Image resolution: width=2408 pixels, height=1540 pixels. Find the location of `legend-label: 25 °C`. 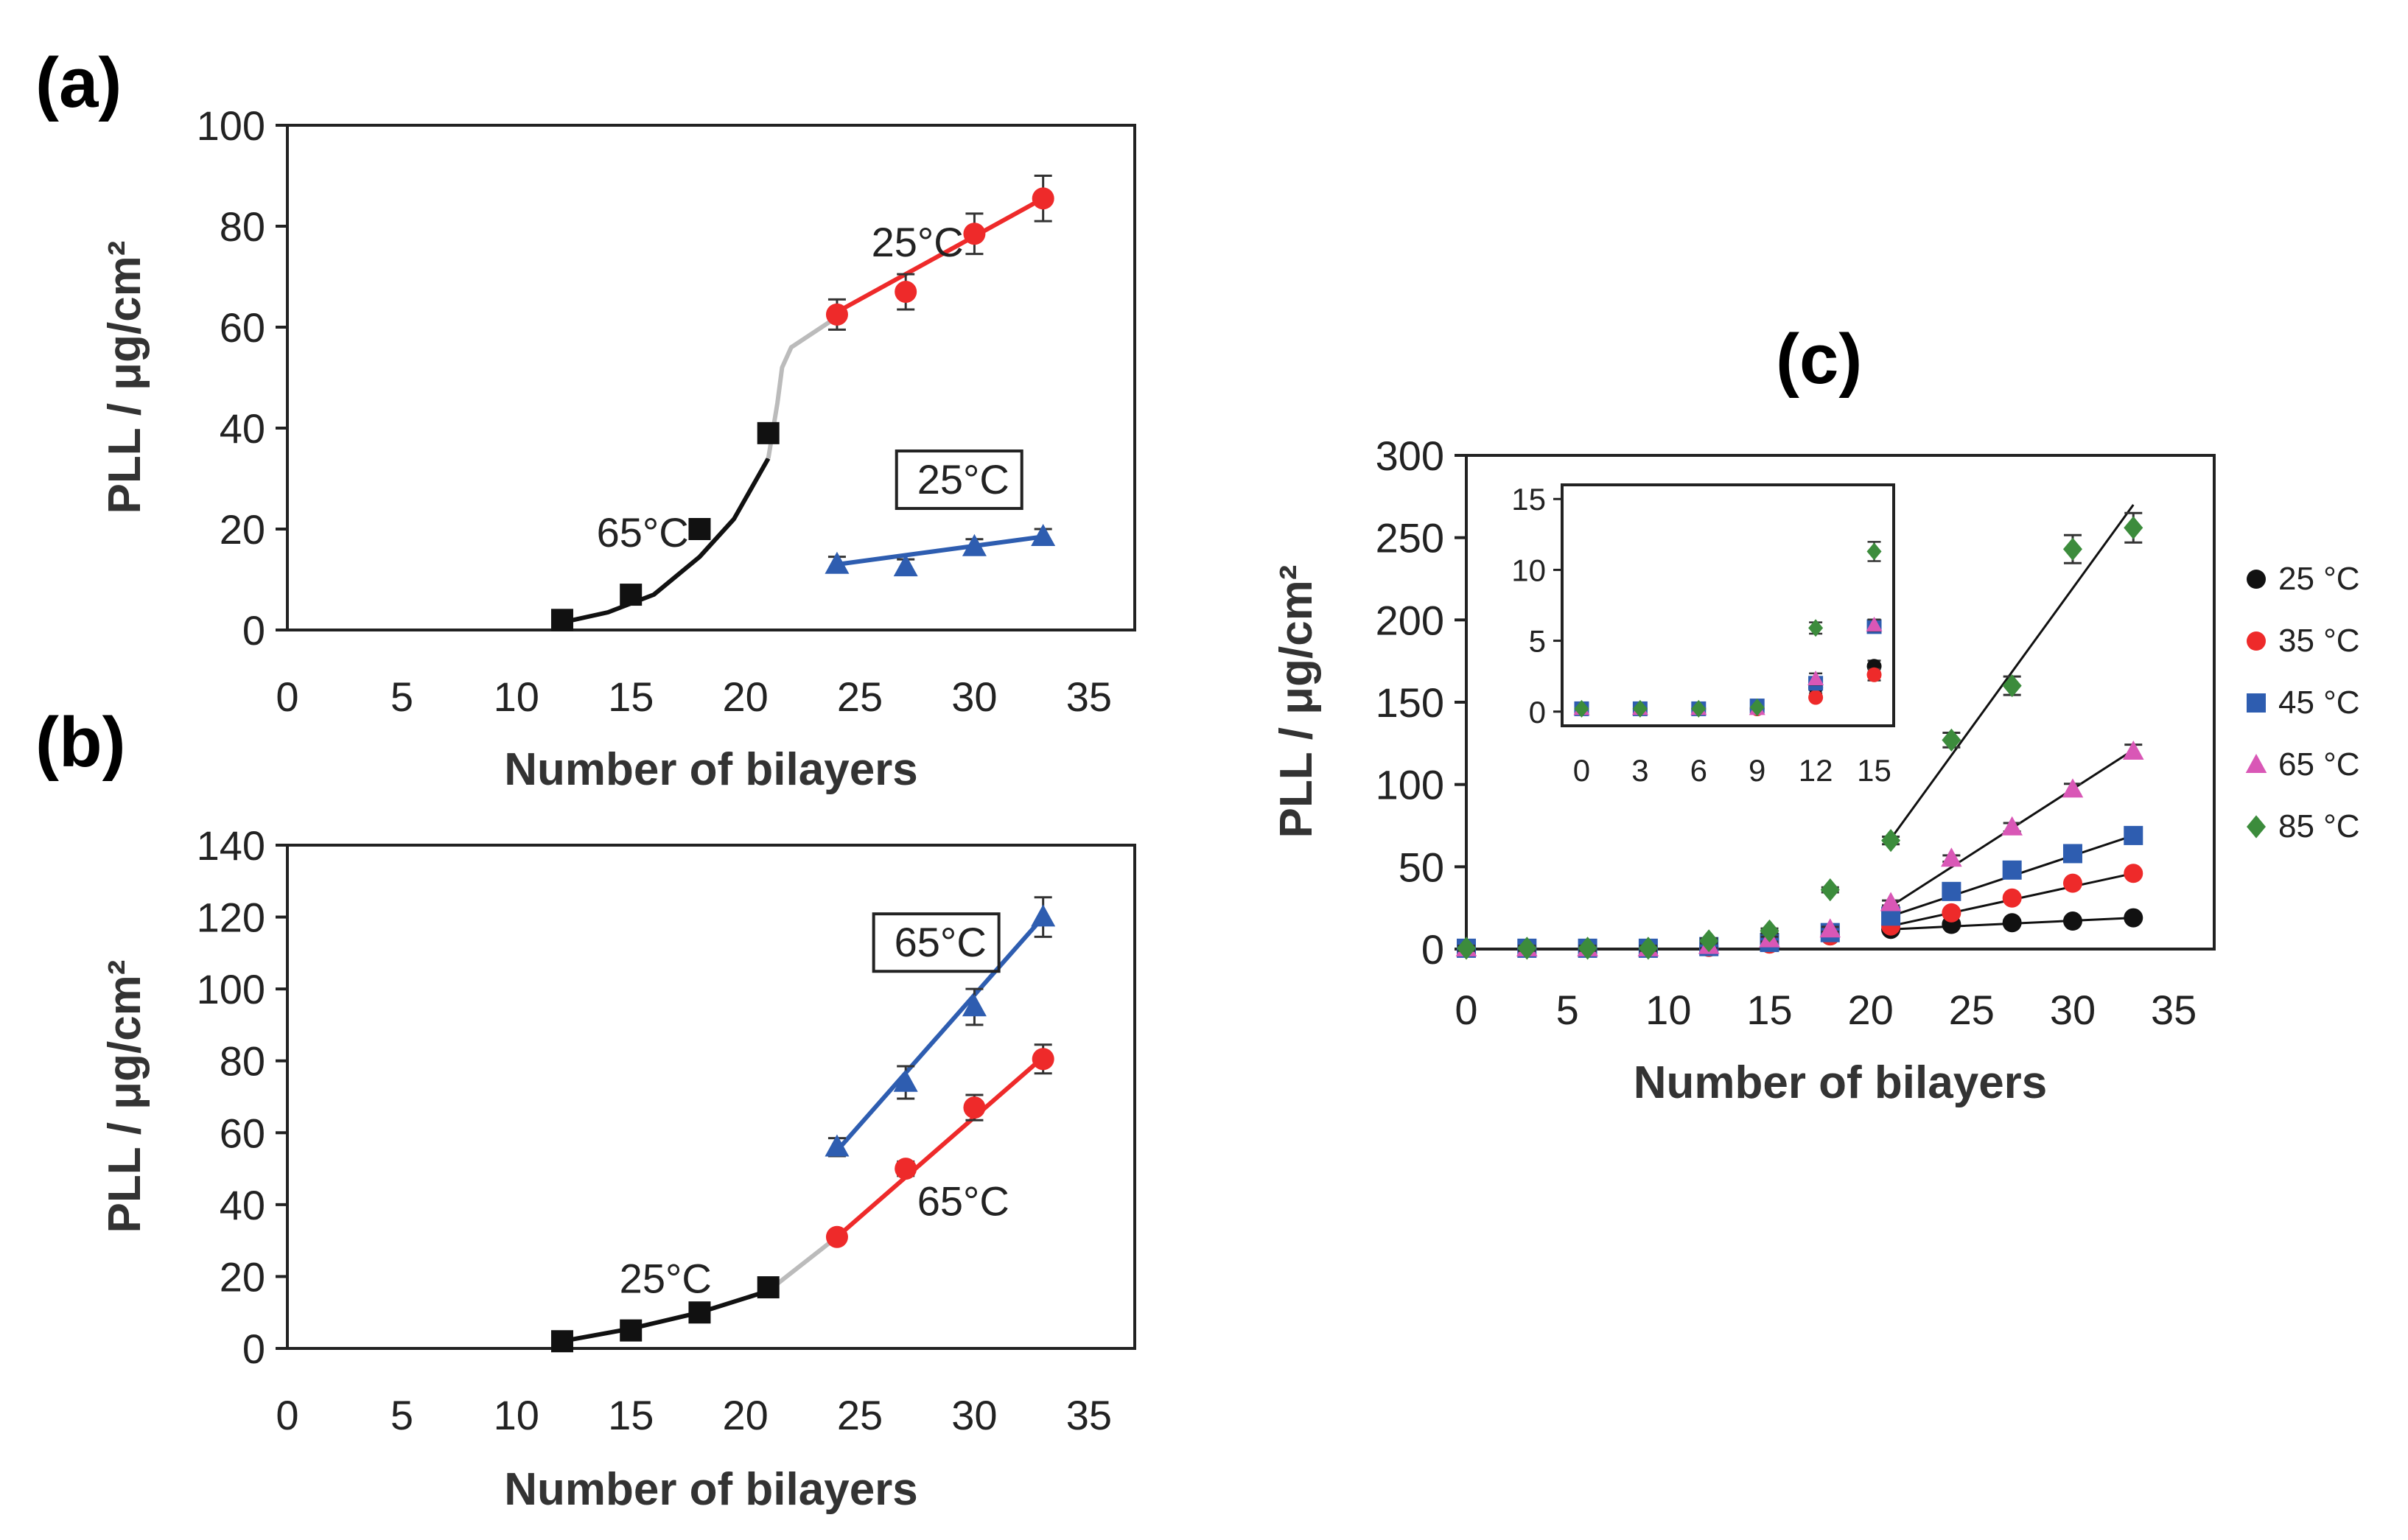

legend-label: 25 °C is located at coordinates (2319, 579).